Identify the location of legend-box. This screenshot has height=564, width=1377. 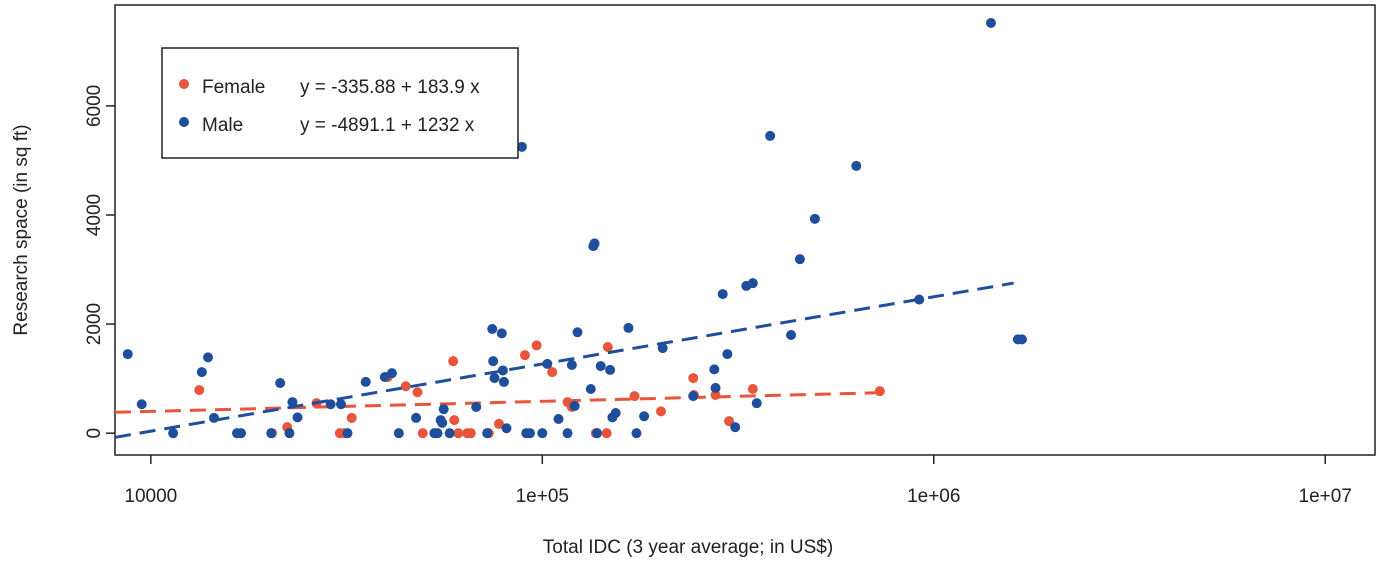
(340, 103).